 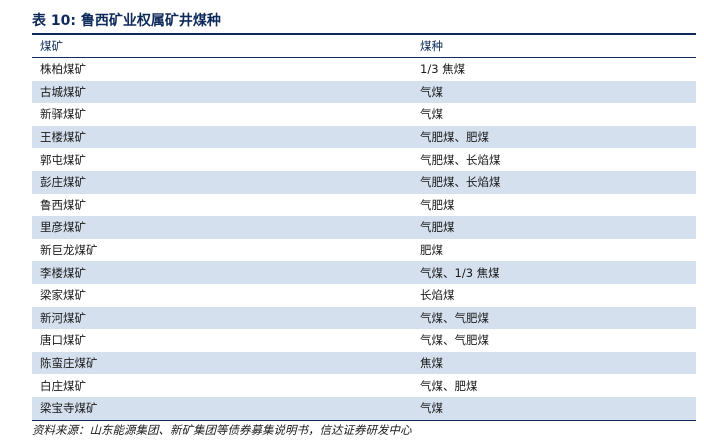 What do you see at coordinates (431, 363) in the screenshot?
I see `cell-coal-type: 焦煤` at bounding box center [431, 363].